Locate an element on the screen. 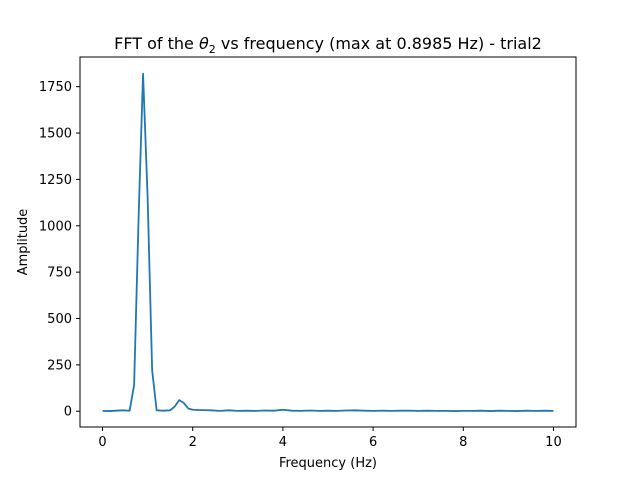  y-axis-ticks: 0 250 500 750 1000 1250 1500 1750 is located at coordinates (59, 250).